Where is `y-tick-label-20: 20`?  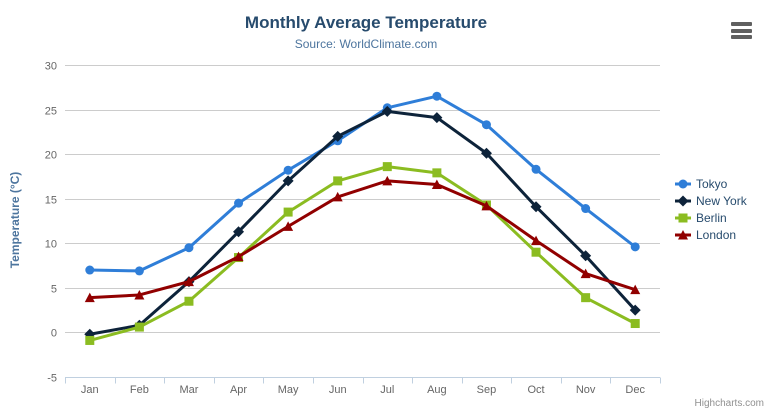
y-tick-label-20: 20 is located at coordinates (51, 156).